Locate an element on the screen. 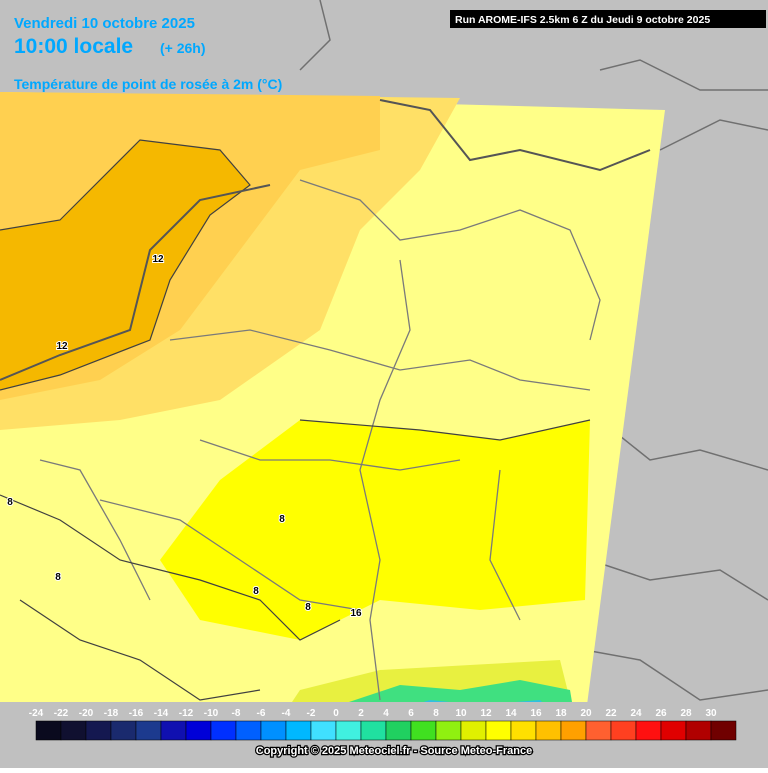 This screenshot has height=773, width=768. legend-label: -22 is located at coordinates (61, 713).